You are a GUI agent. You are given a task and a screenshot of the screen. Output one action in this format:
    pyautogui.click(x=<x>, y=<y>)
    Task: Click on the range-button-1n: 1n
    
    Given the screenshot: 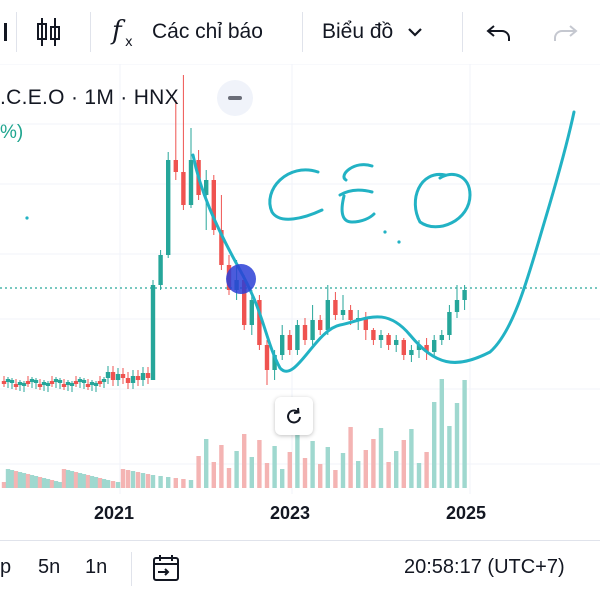 What is the action you would take?
    pyautogui.click(x=96, y=567)
    